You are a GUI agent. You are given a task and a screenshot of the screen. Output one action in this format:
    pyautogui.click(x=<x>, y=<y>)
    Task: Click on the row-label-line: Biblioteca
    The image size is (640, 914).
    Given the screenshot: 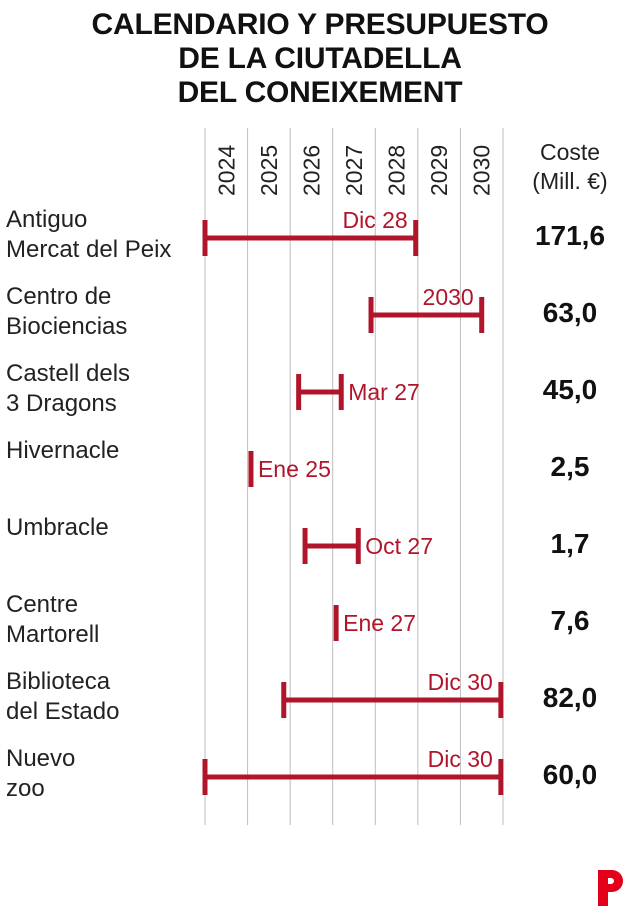 What is the action you would take?
    pyautogui.click(x=58, y=681)
    